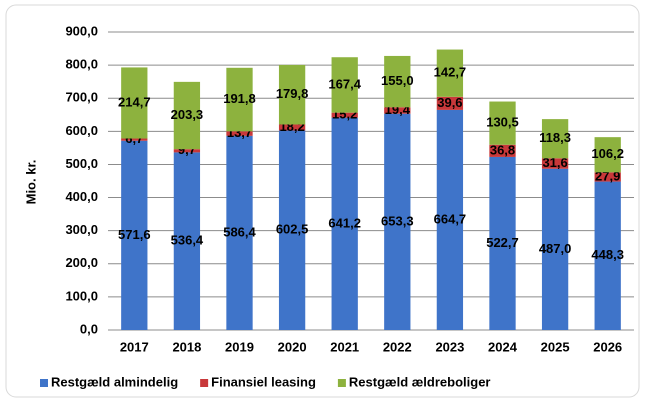 This screenshot has width=645, height=401. Describe the element at coordinates (81, 97) in the screenshot. I see `y-tick-label: 700,0` at that location.